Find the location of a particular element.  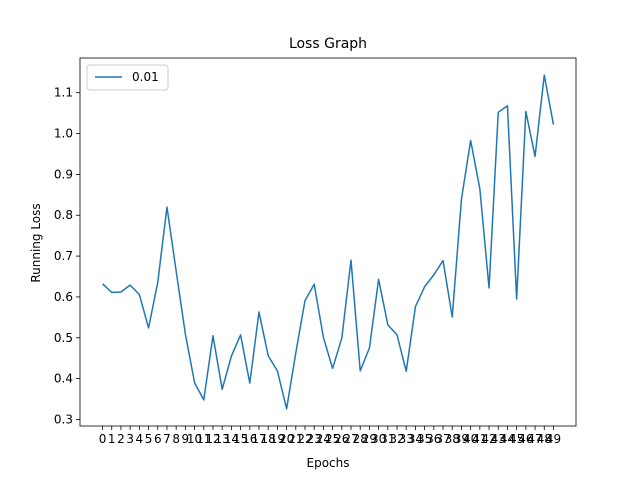

x-tick-label: 11 is located at coordinates (203, 439).